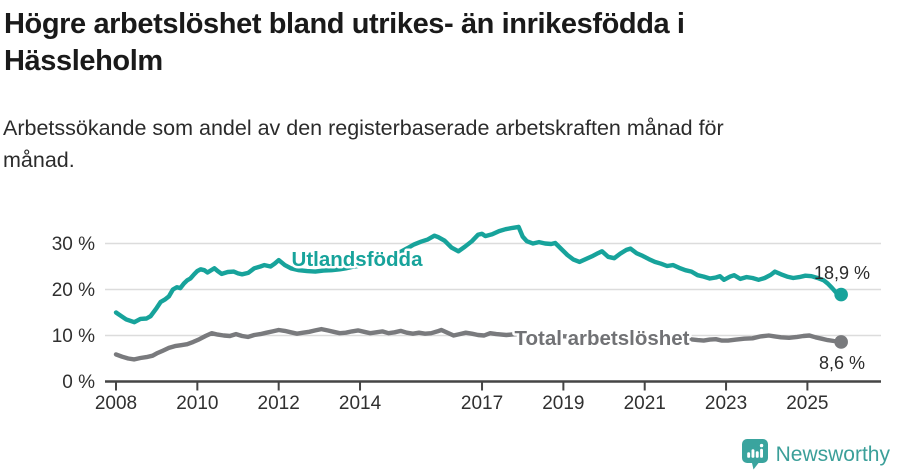  What do you see at coordinates (197, 403) in the screenshot?
I see `x-tick-label-2010: 2010` at bounding box center [197, 403].